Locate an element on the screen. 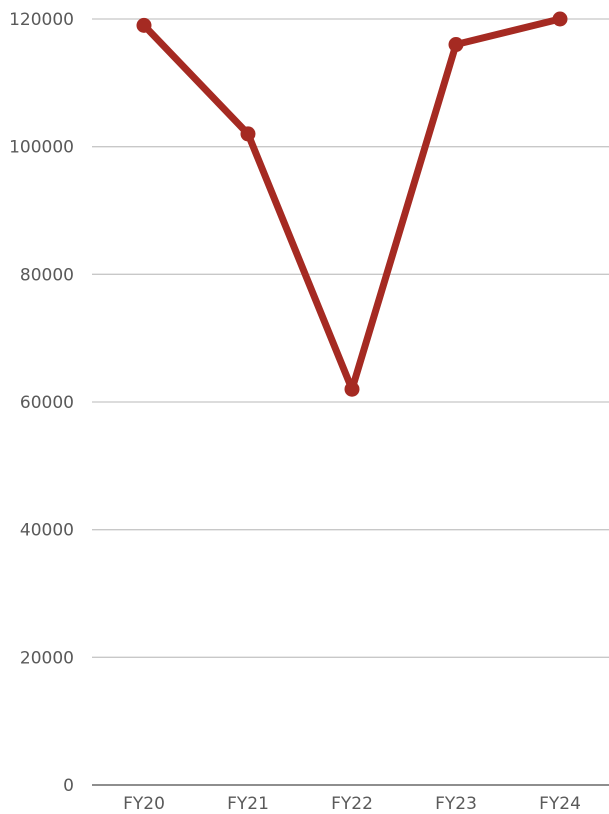  y-axis: 0 20000 40000 60000 80000 100000 120000 is located at coordinates (41, 403).